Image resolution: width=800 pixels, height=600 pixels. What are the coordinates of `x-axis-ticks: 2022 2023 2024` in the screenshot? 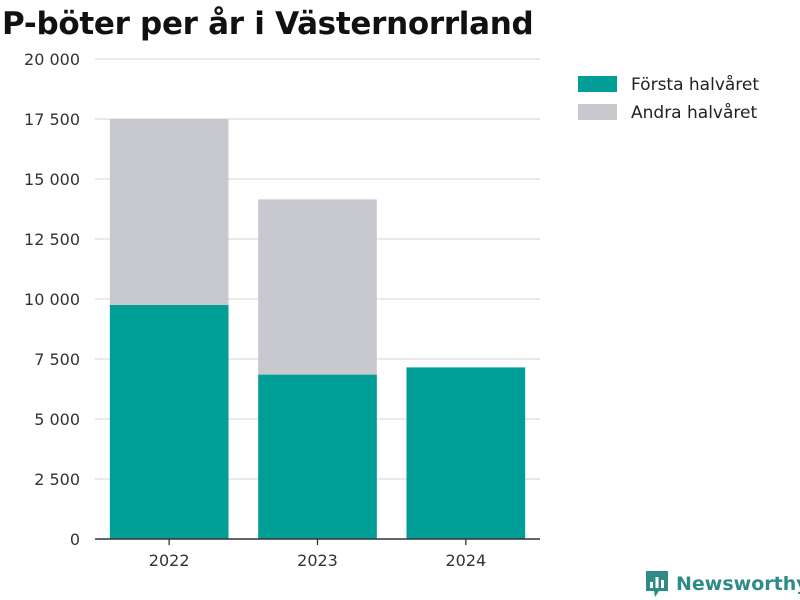 It's located at (317, 554).